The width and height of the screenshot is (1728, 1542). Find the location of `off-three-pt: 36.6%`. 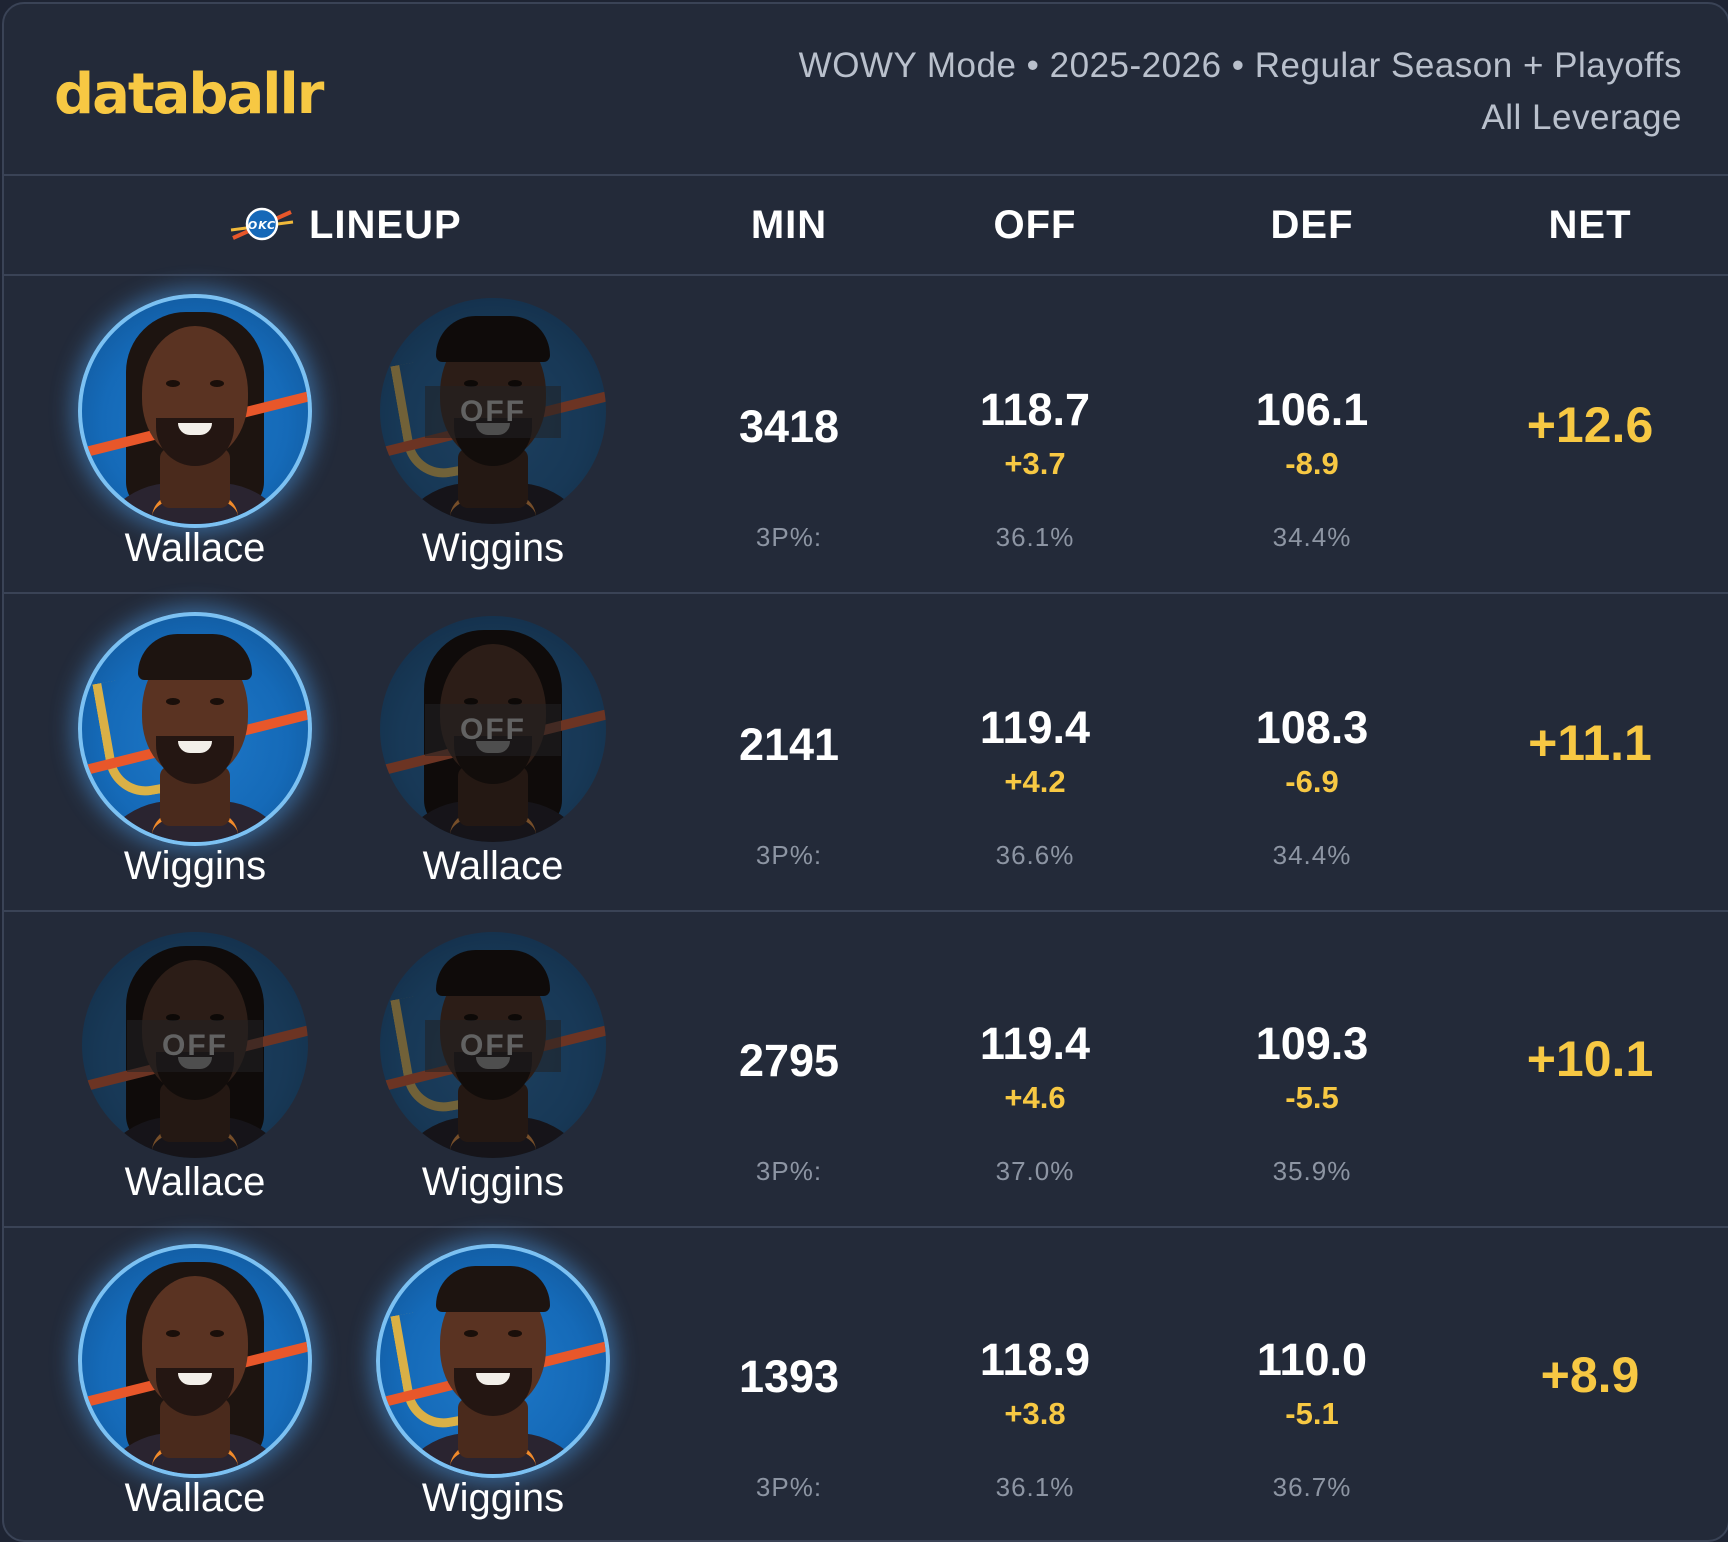

off-three-pt: 36.6% is located at coordinates (1035, 855).